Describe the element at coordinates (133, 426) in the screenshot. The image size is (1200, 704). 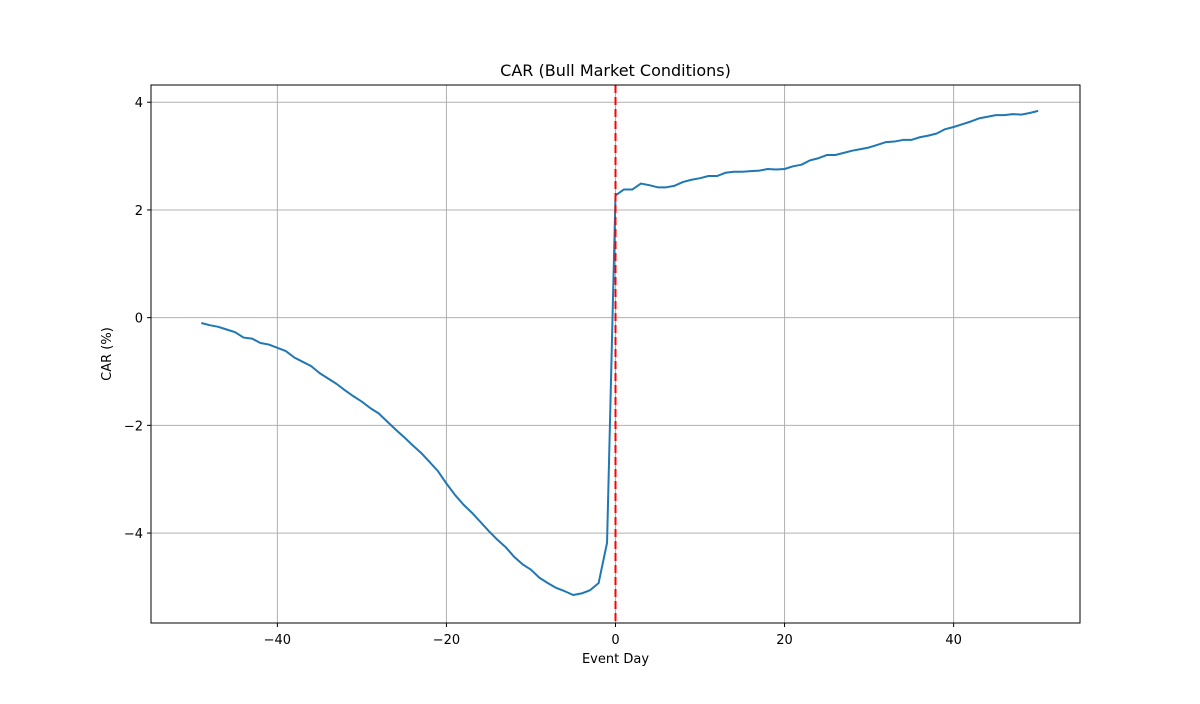
I see `y-tick-label: −2` at that location.